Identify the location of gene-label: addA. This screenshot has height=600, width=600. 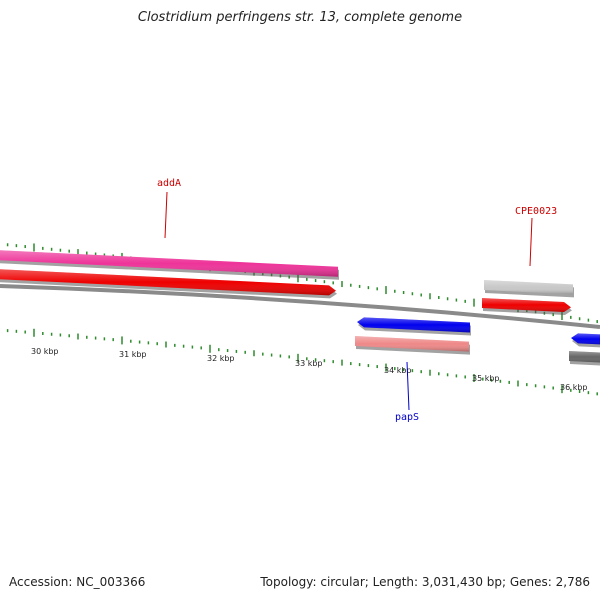
(169, 183).